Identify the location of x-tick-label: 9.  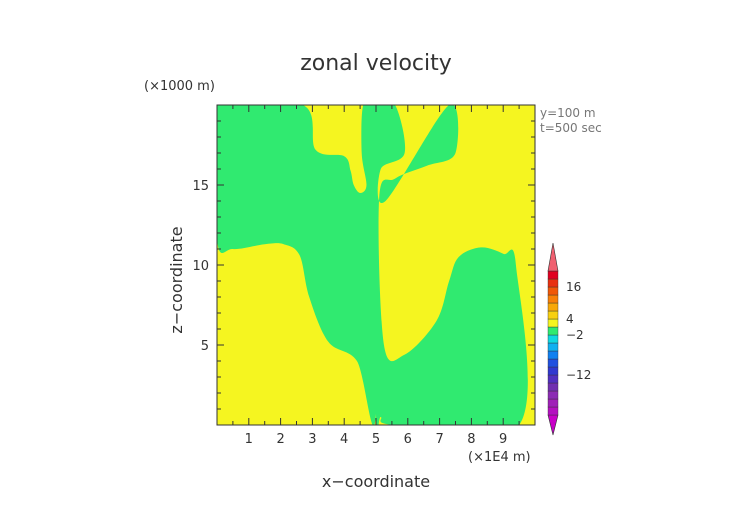
(503, 439).